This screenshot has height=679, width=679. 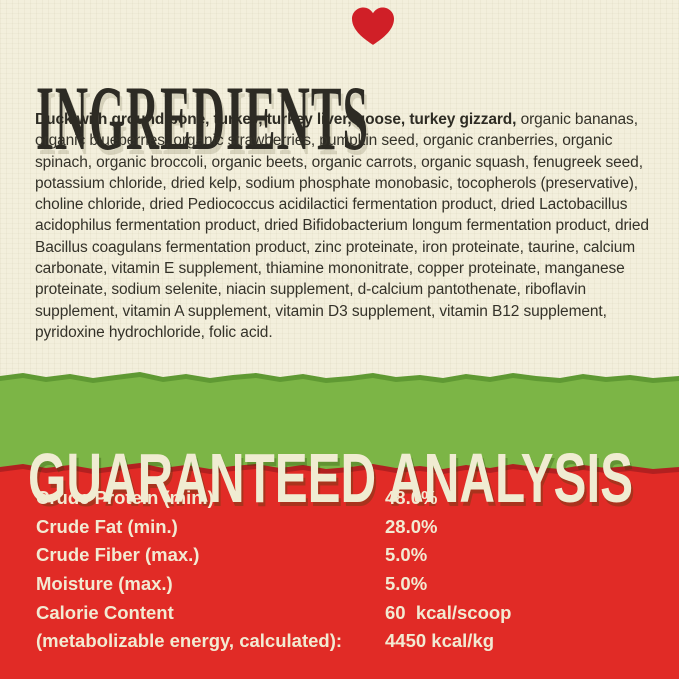 I want to click on row-label: Crude Fiber (max.), so click(x=118, y=555).